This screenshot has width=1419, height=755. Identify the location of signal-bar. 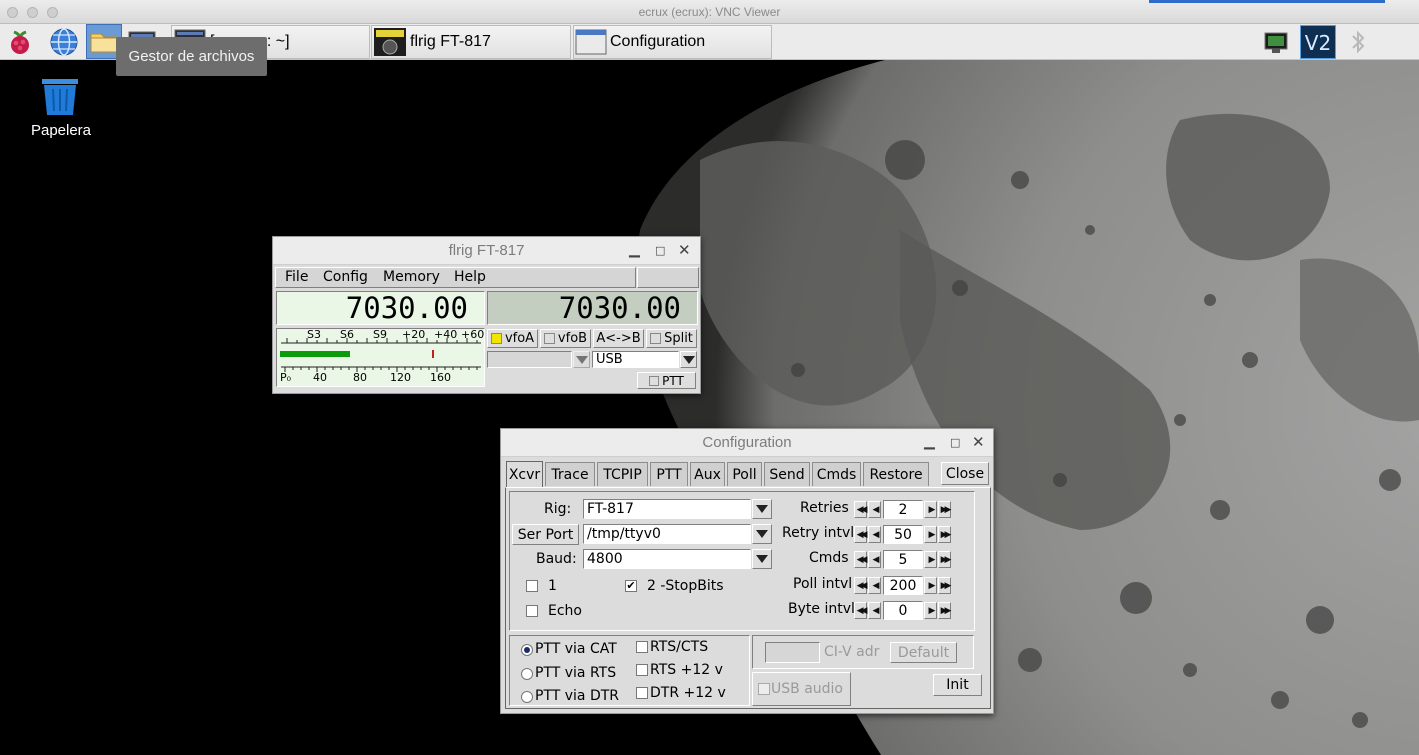
(315, 354).